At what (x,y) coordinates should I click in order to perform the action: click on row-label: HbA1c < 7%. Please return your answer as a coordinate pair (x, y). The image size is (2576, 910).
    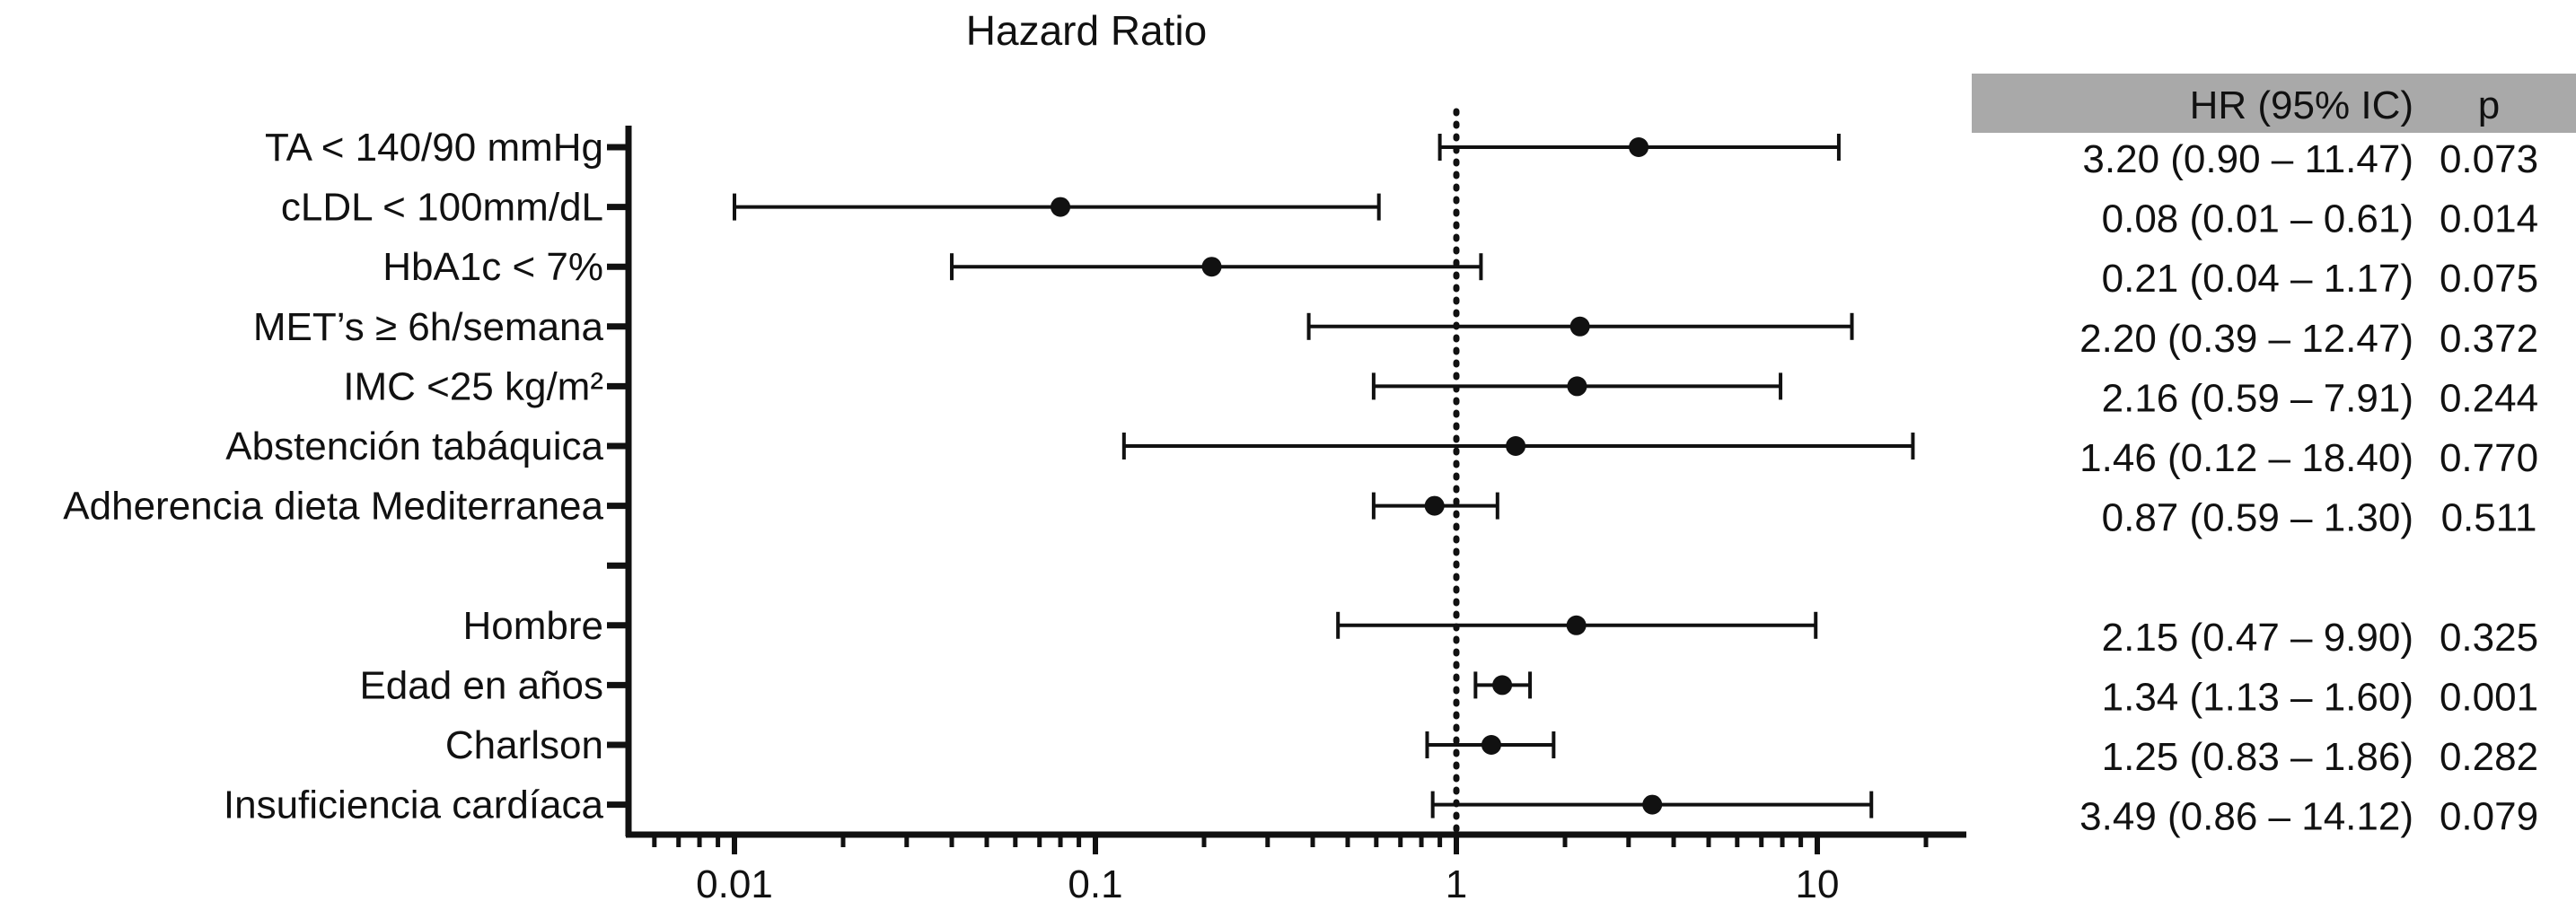
    Looking at the image, I should click on (493, 267).